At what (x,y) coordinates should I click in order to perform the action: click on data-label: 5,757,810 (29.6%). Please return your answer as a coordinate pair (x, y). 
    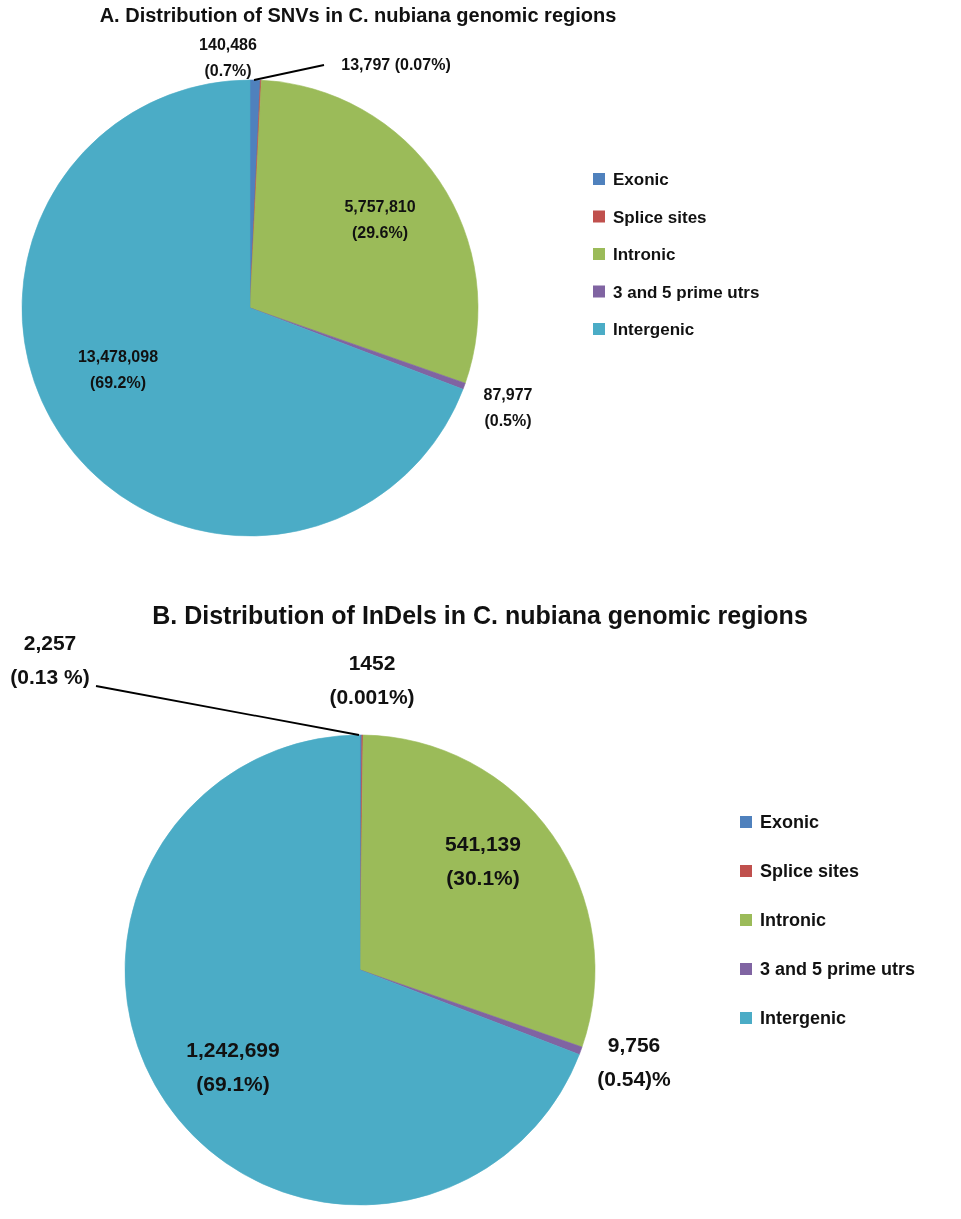
    Looking at the image, I should click on (380, 219).